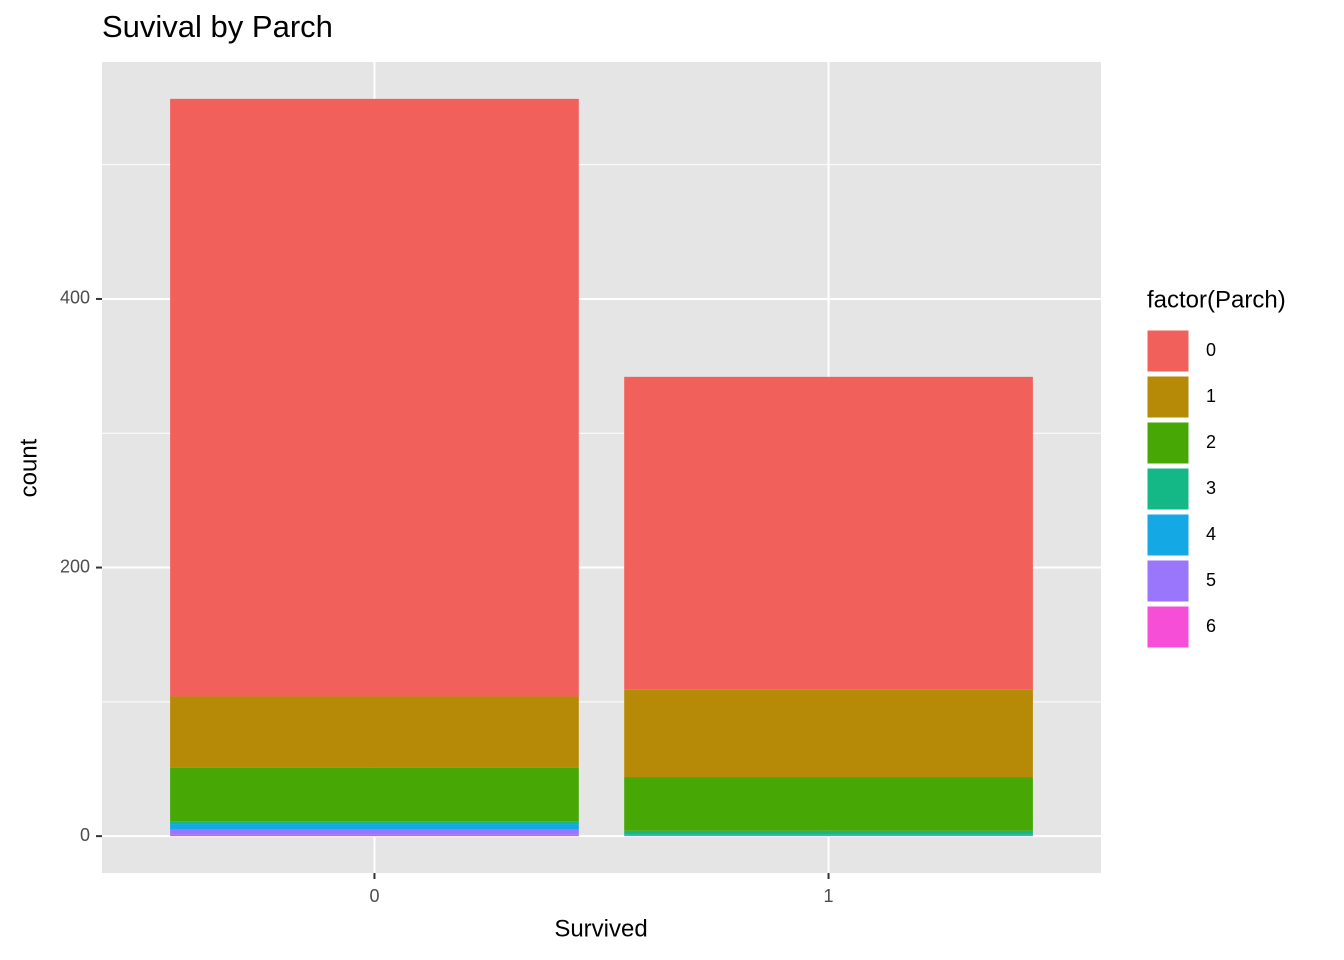 The height and width of the screenshot is (960, 1344). I want to click on legend-label: 6, so click(1211, 626).